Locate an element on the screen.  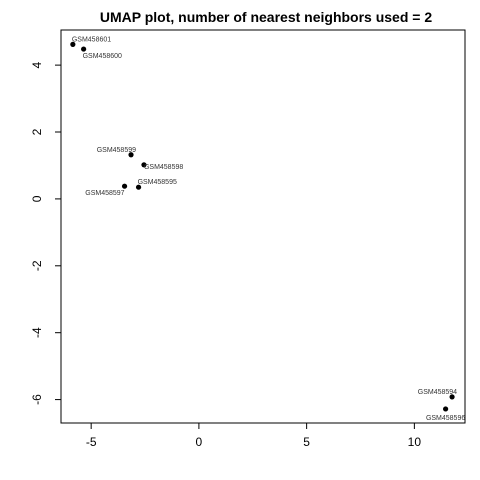
y-tick-label: 2 is located at coordinates (37, 131).